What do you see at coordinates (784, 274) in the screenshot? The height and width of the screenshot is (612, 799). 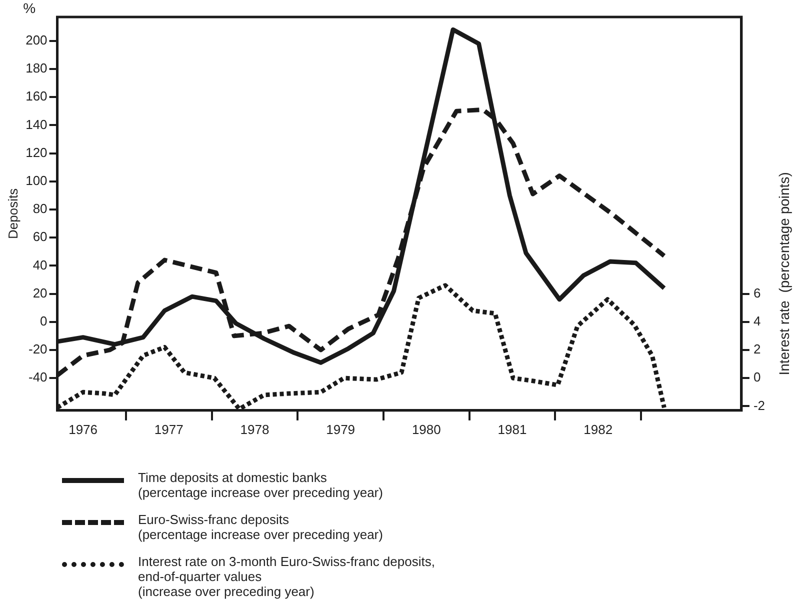 I see `y2-axis-title: Interest rate (percentage points)` at bounding box center [784, 274].